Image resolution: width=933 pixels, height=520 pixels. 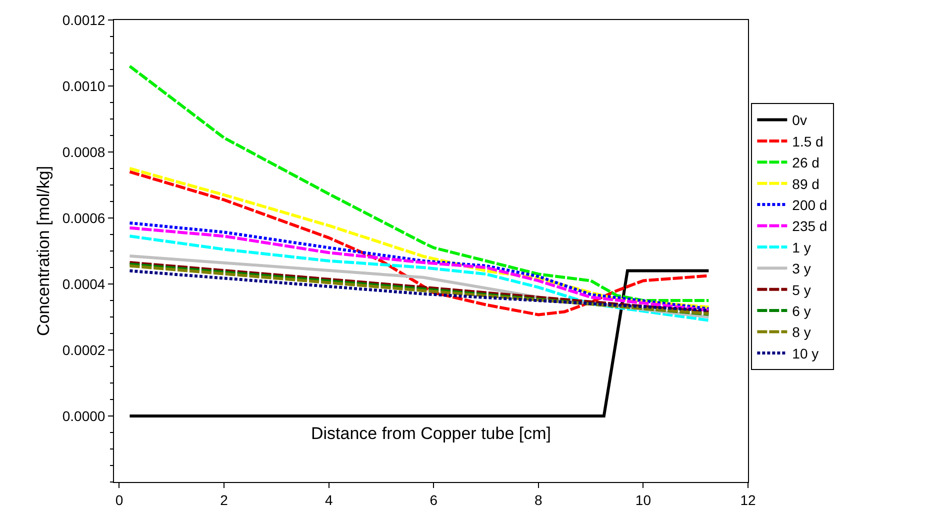 I want to click on y-tick-label: 0.0002, so click(x=84, y=350).